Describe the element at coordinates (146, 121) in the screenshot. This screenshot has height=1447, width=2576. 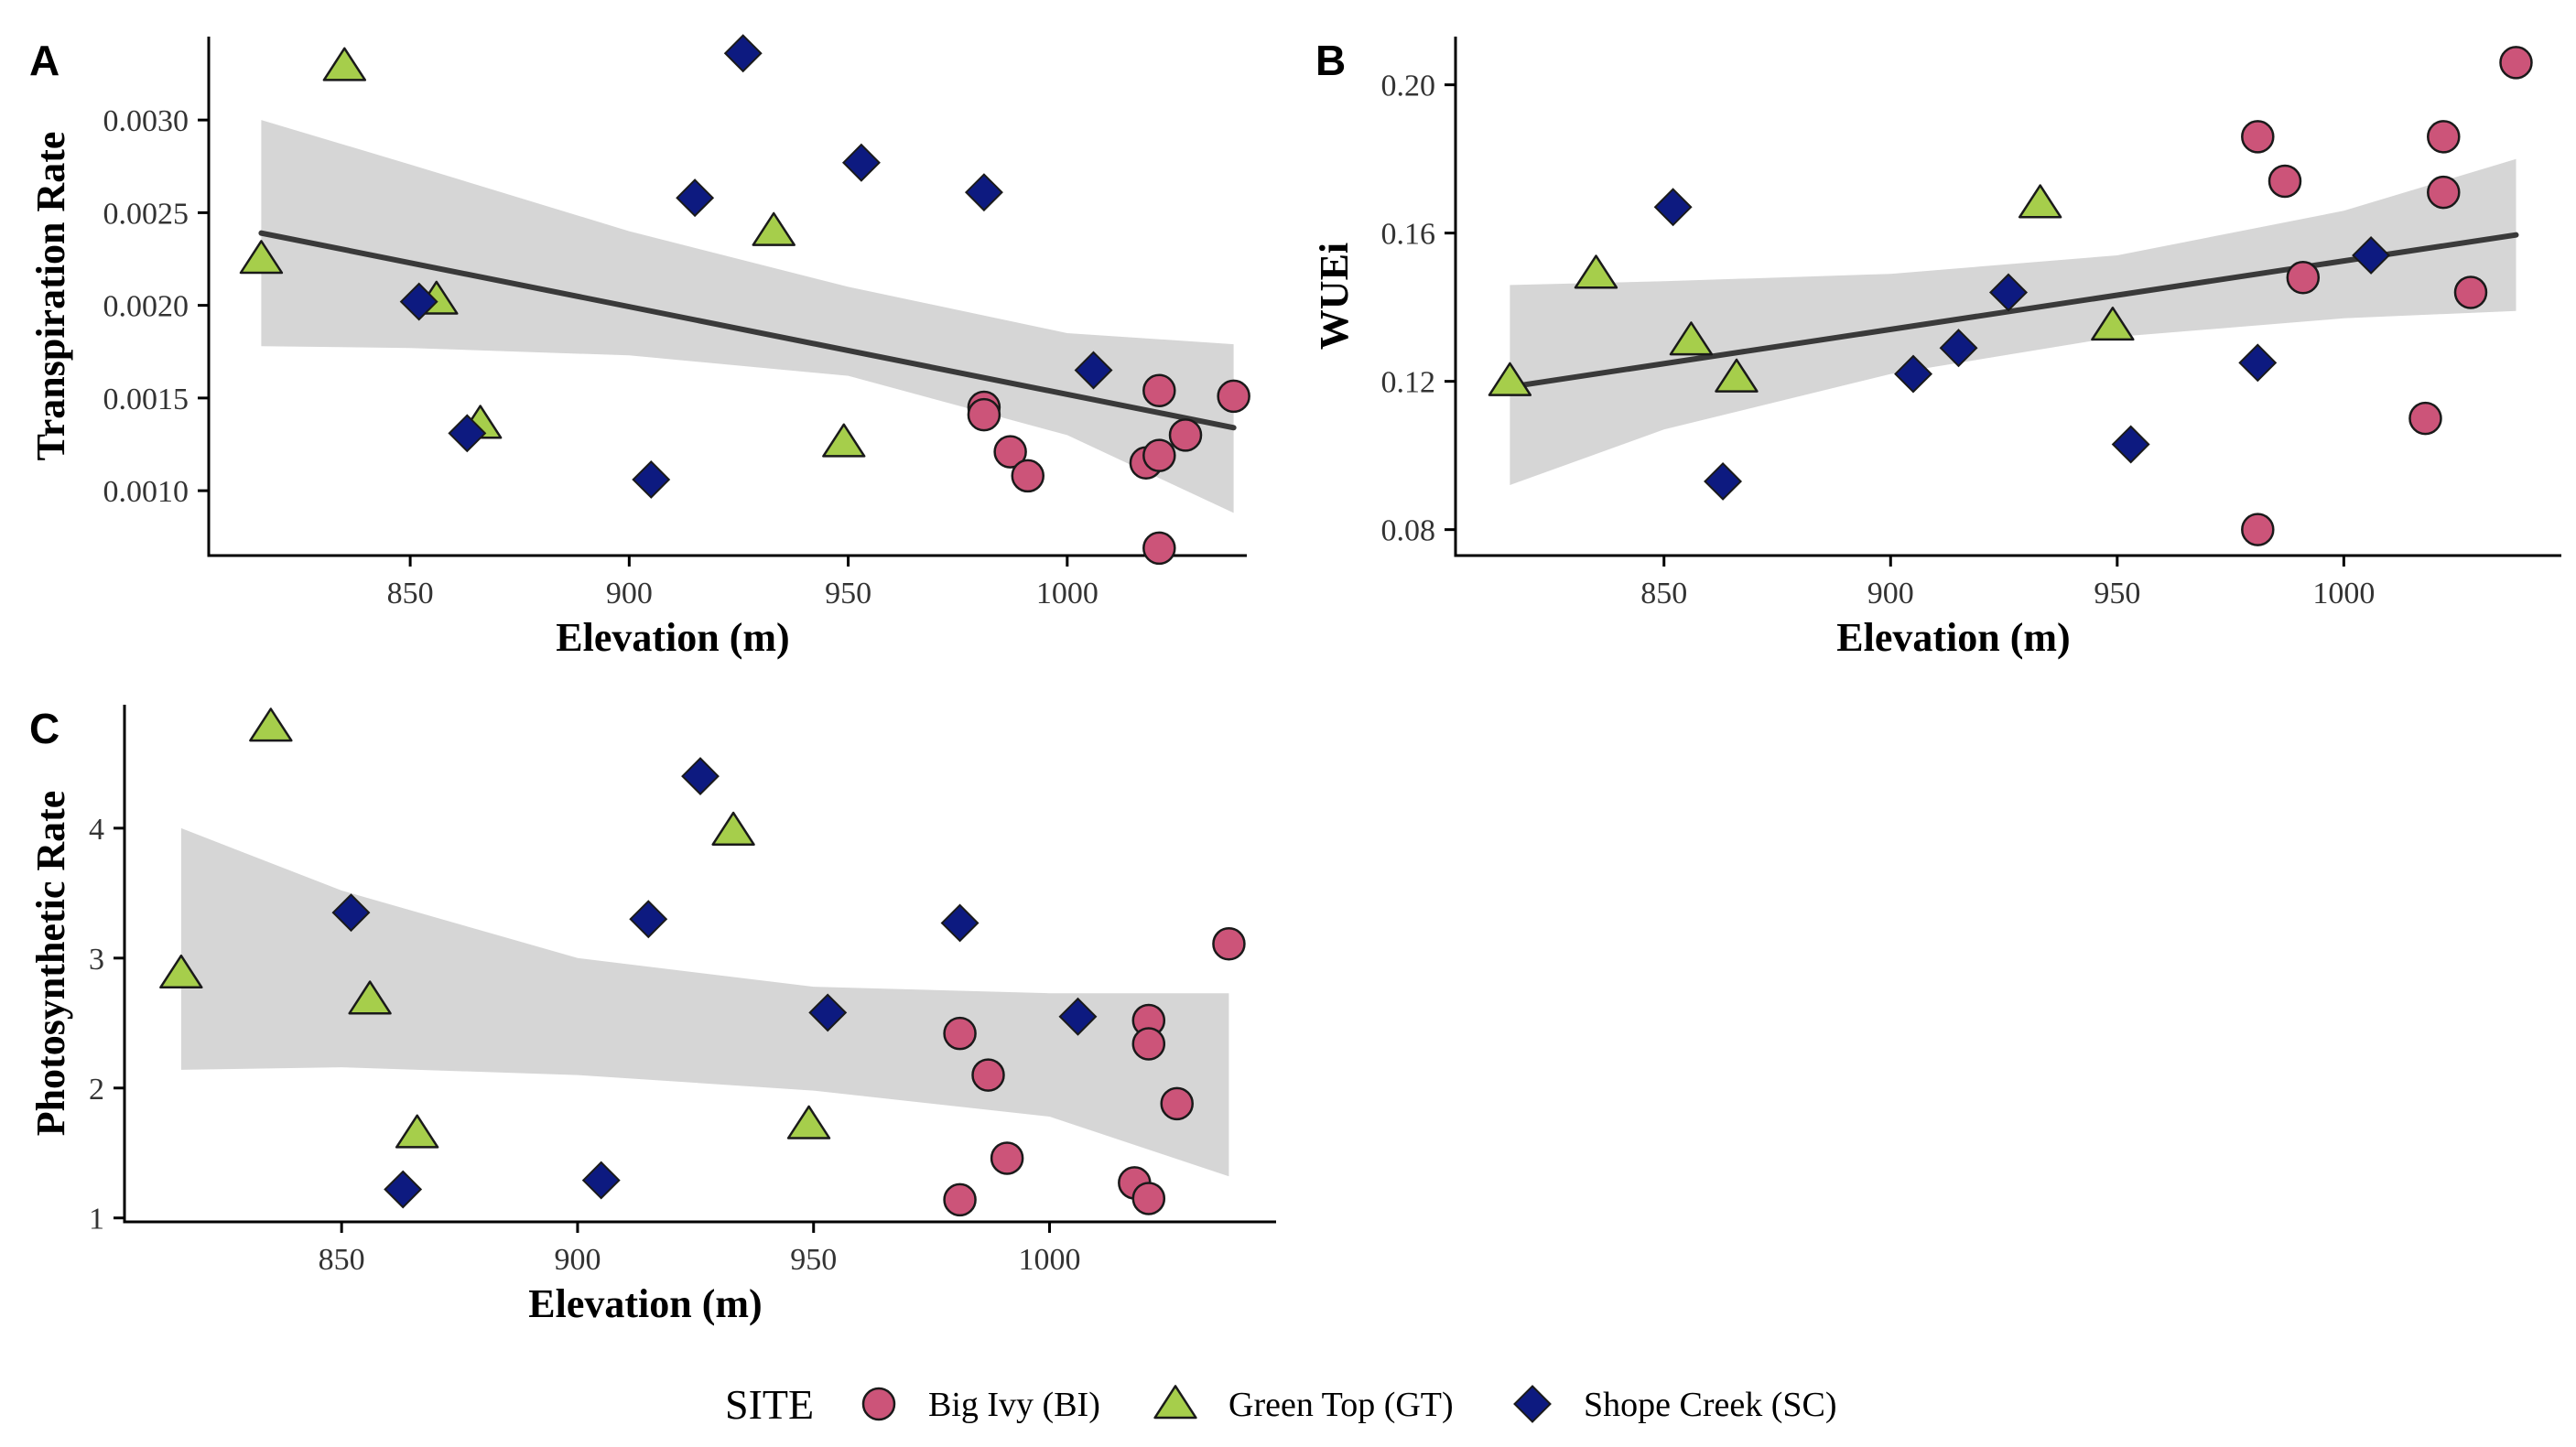
I see `y-tick-label: 0.0030` at that location.